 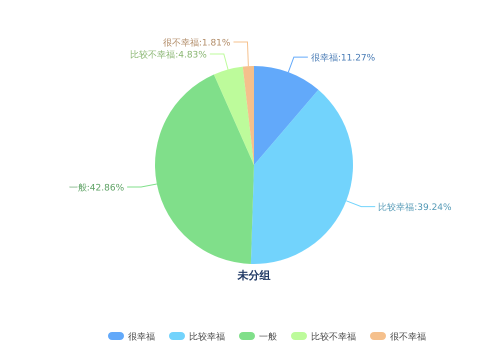 I want to click on data-label: 比较幸福:39.24%, so click(x=415, y=208).